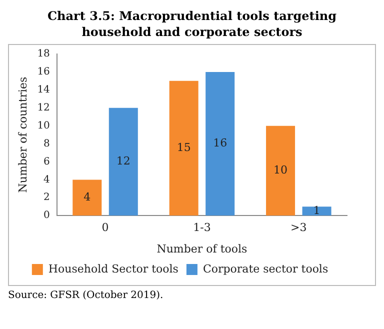  I want to click on data-label: 4, so click(87, 197).